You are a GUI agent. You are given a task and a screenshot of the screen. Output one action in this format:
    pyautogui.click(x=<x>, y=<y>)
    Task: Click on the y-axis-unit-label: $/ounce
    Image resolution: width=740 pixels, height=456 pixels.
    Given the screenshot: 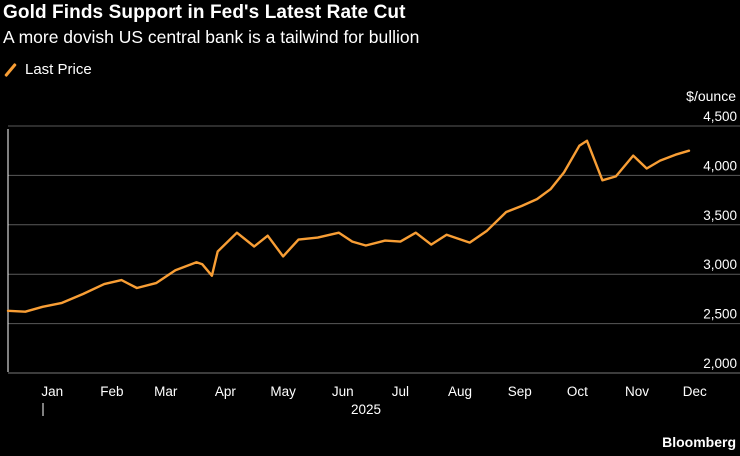 What is the action you would take?
    pyautogui.click(x=711, y=96)
    